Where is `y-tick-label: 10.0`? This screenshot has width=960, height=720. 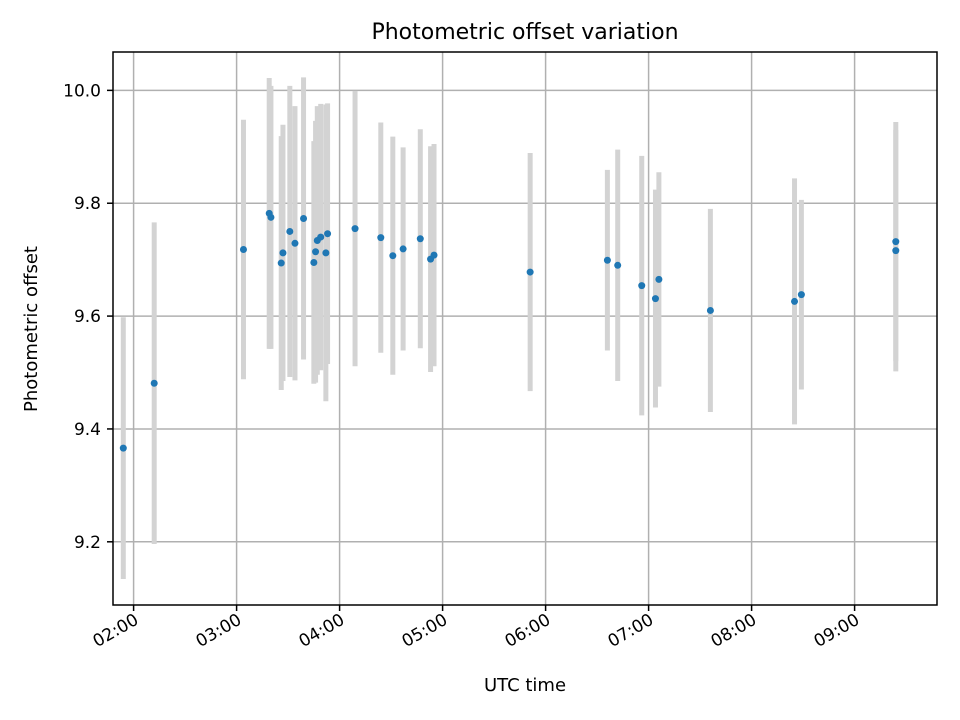 y-tick-label: 10.0 is located at coordinates (82, 91).